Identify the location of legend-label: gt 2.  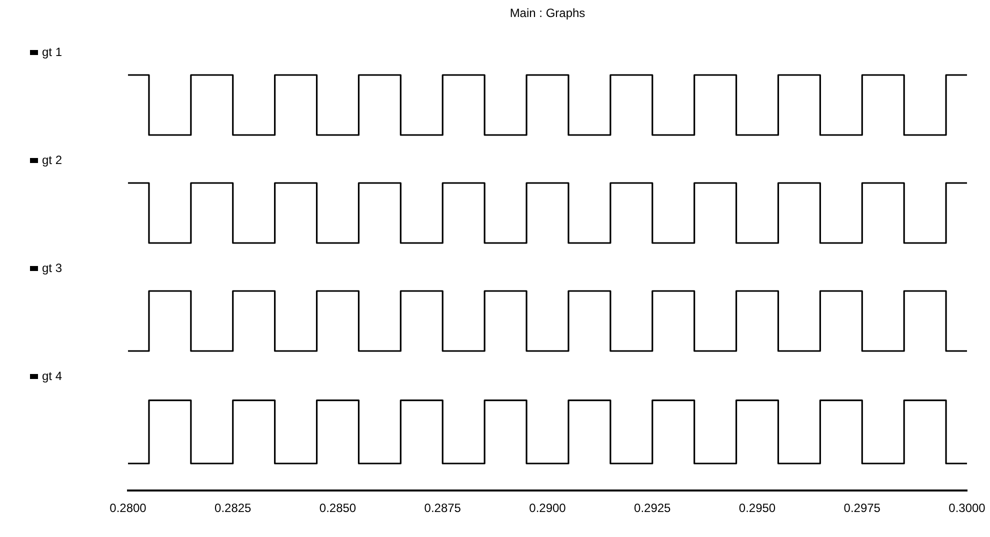
(51, 160).